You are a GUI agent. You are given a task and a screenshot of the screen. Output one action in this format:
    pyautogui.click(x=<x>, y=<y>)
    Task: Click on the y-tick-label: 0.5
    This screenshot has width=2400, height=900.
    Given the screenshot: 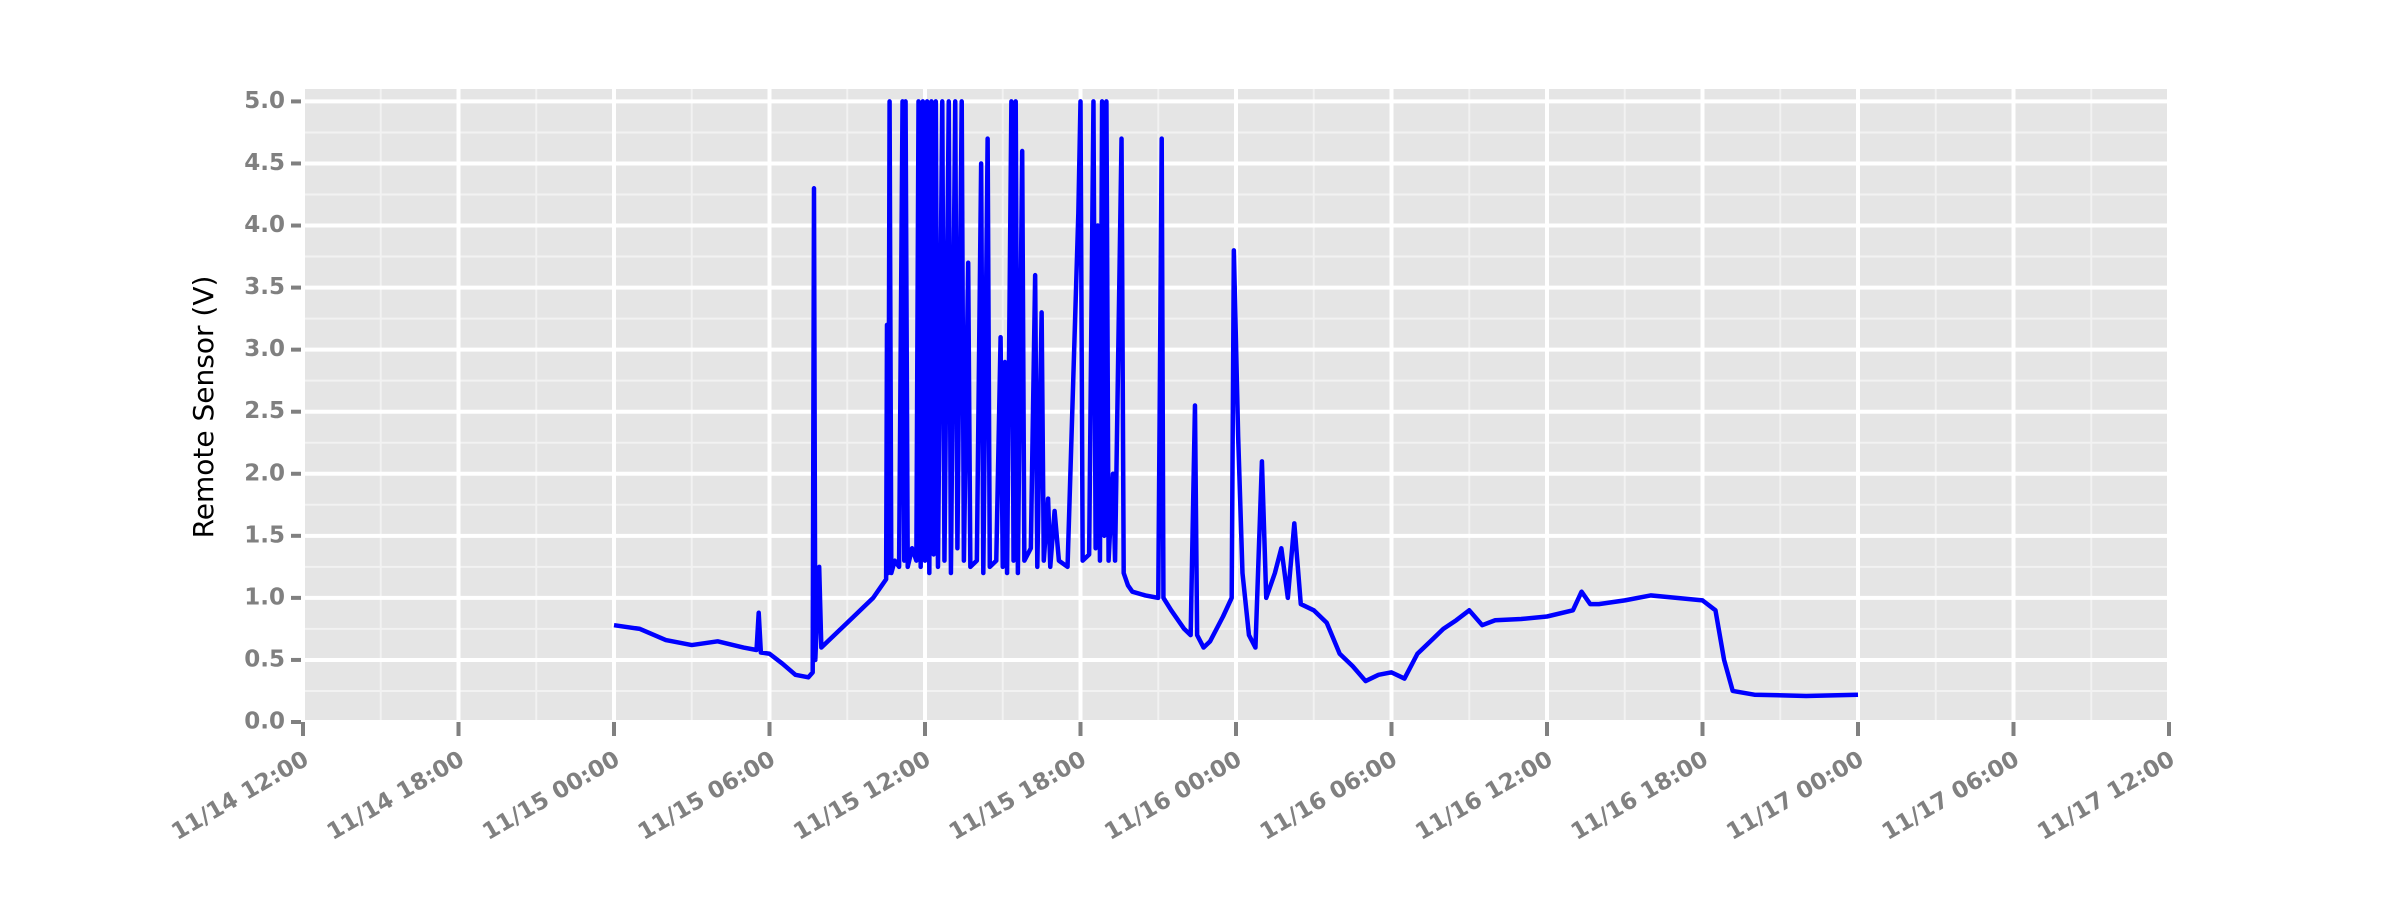 What is the action you would take?
    pyautogui.click(x=264, y=659)
    